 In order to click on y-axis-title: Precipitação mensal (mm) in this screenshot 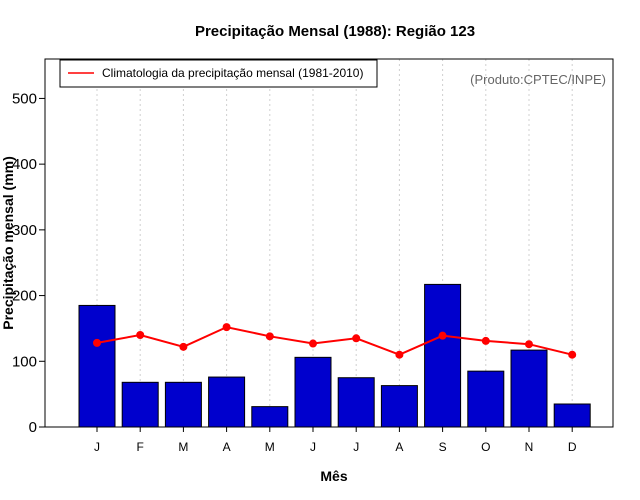, I will do `click(8, 243)`.